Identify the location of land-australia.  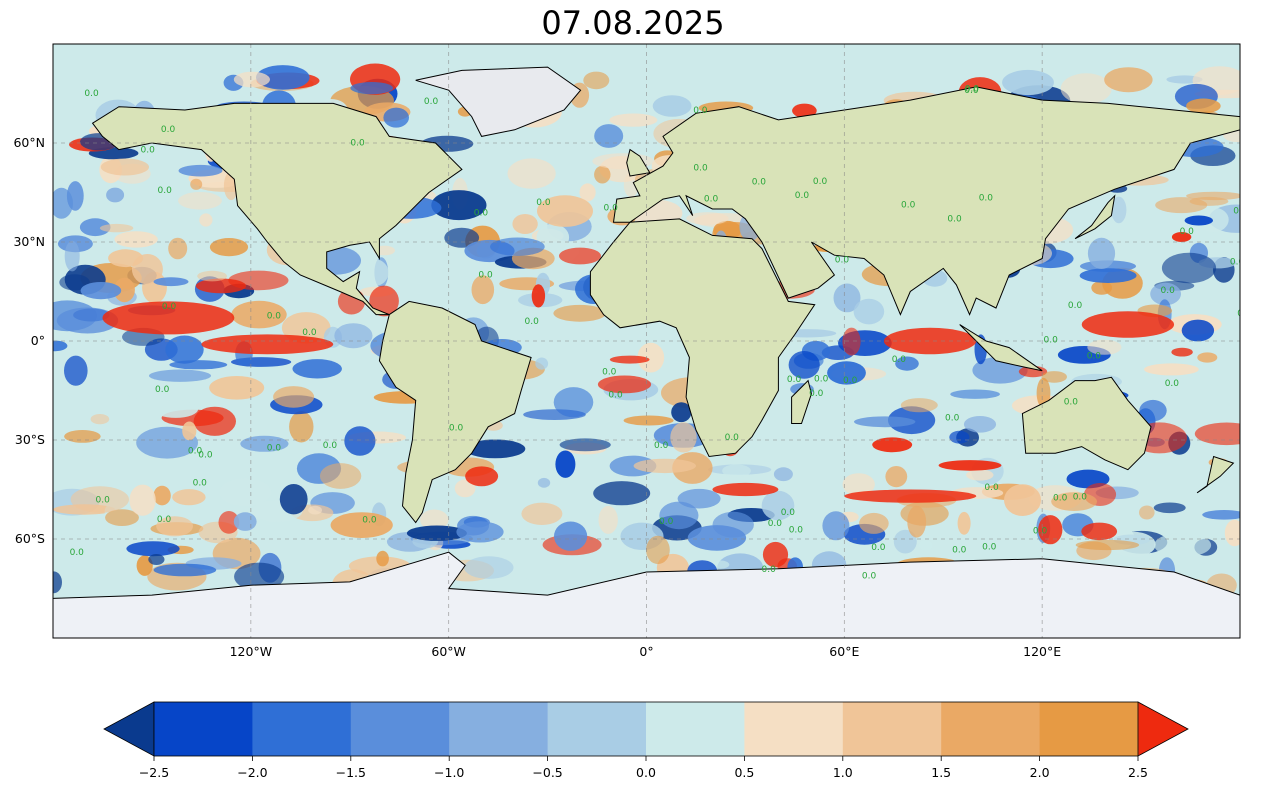
(1086, 423).